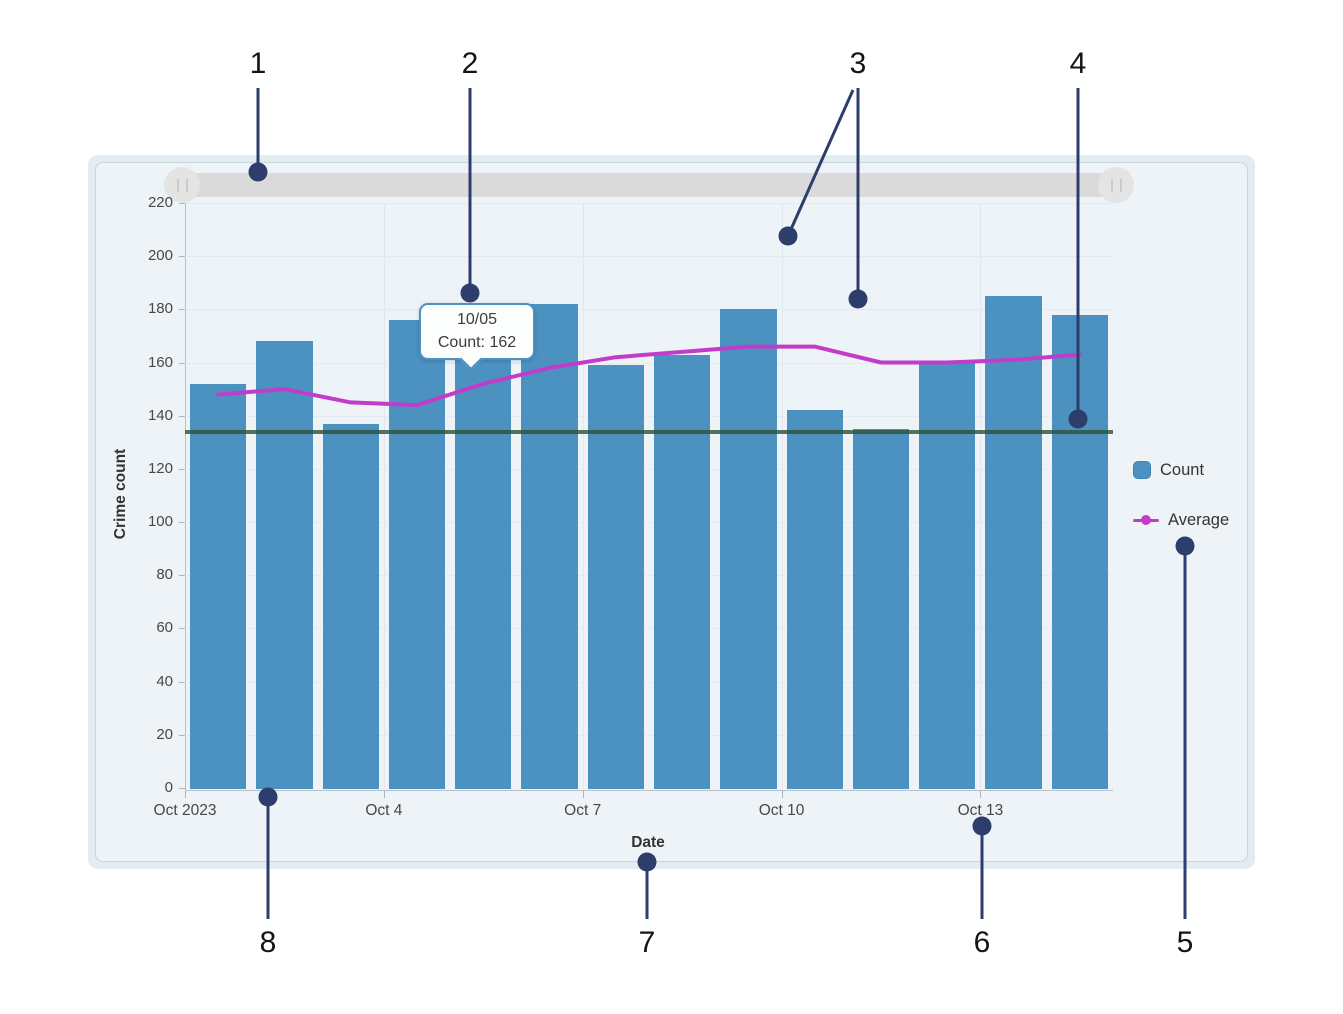  What do you see at coordinates (858, 63) in the screenshot?
I see `callout-number-3: 3` at bounding box center [858, 63].